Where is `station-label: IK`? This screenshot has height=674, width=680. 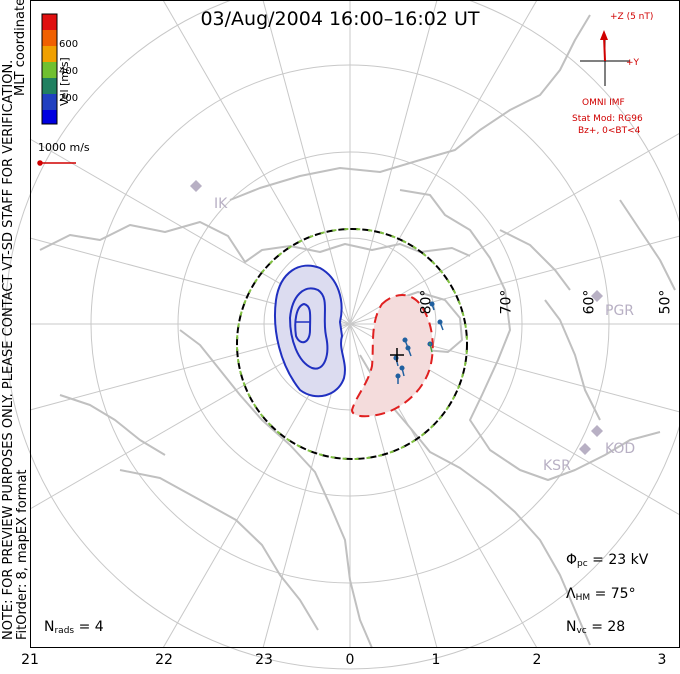
station-label: IK is located at coordinates (221, 204).